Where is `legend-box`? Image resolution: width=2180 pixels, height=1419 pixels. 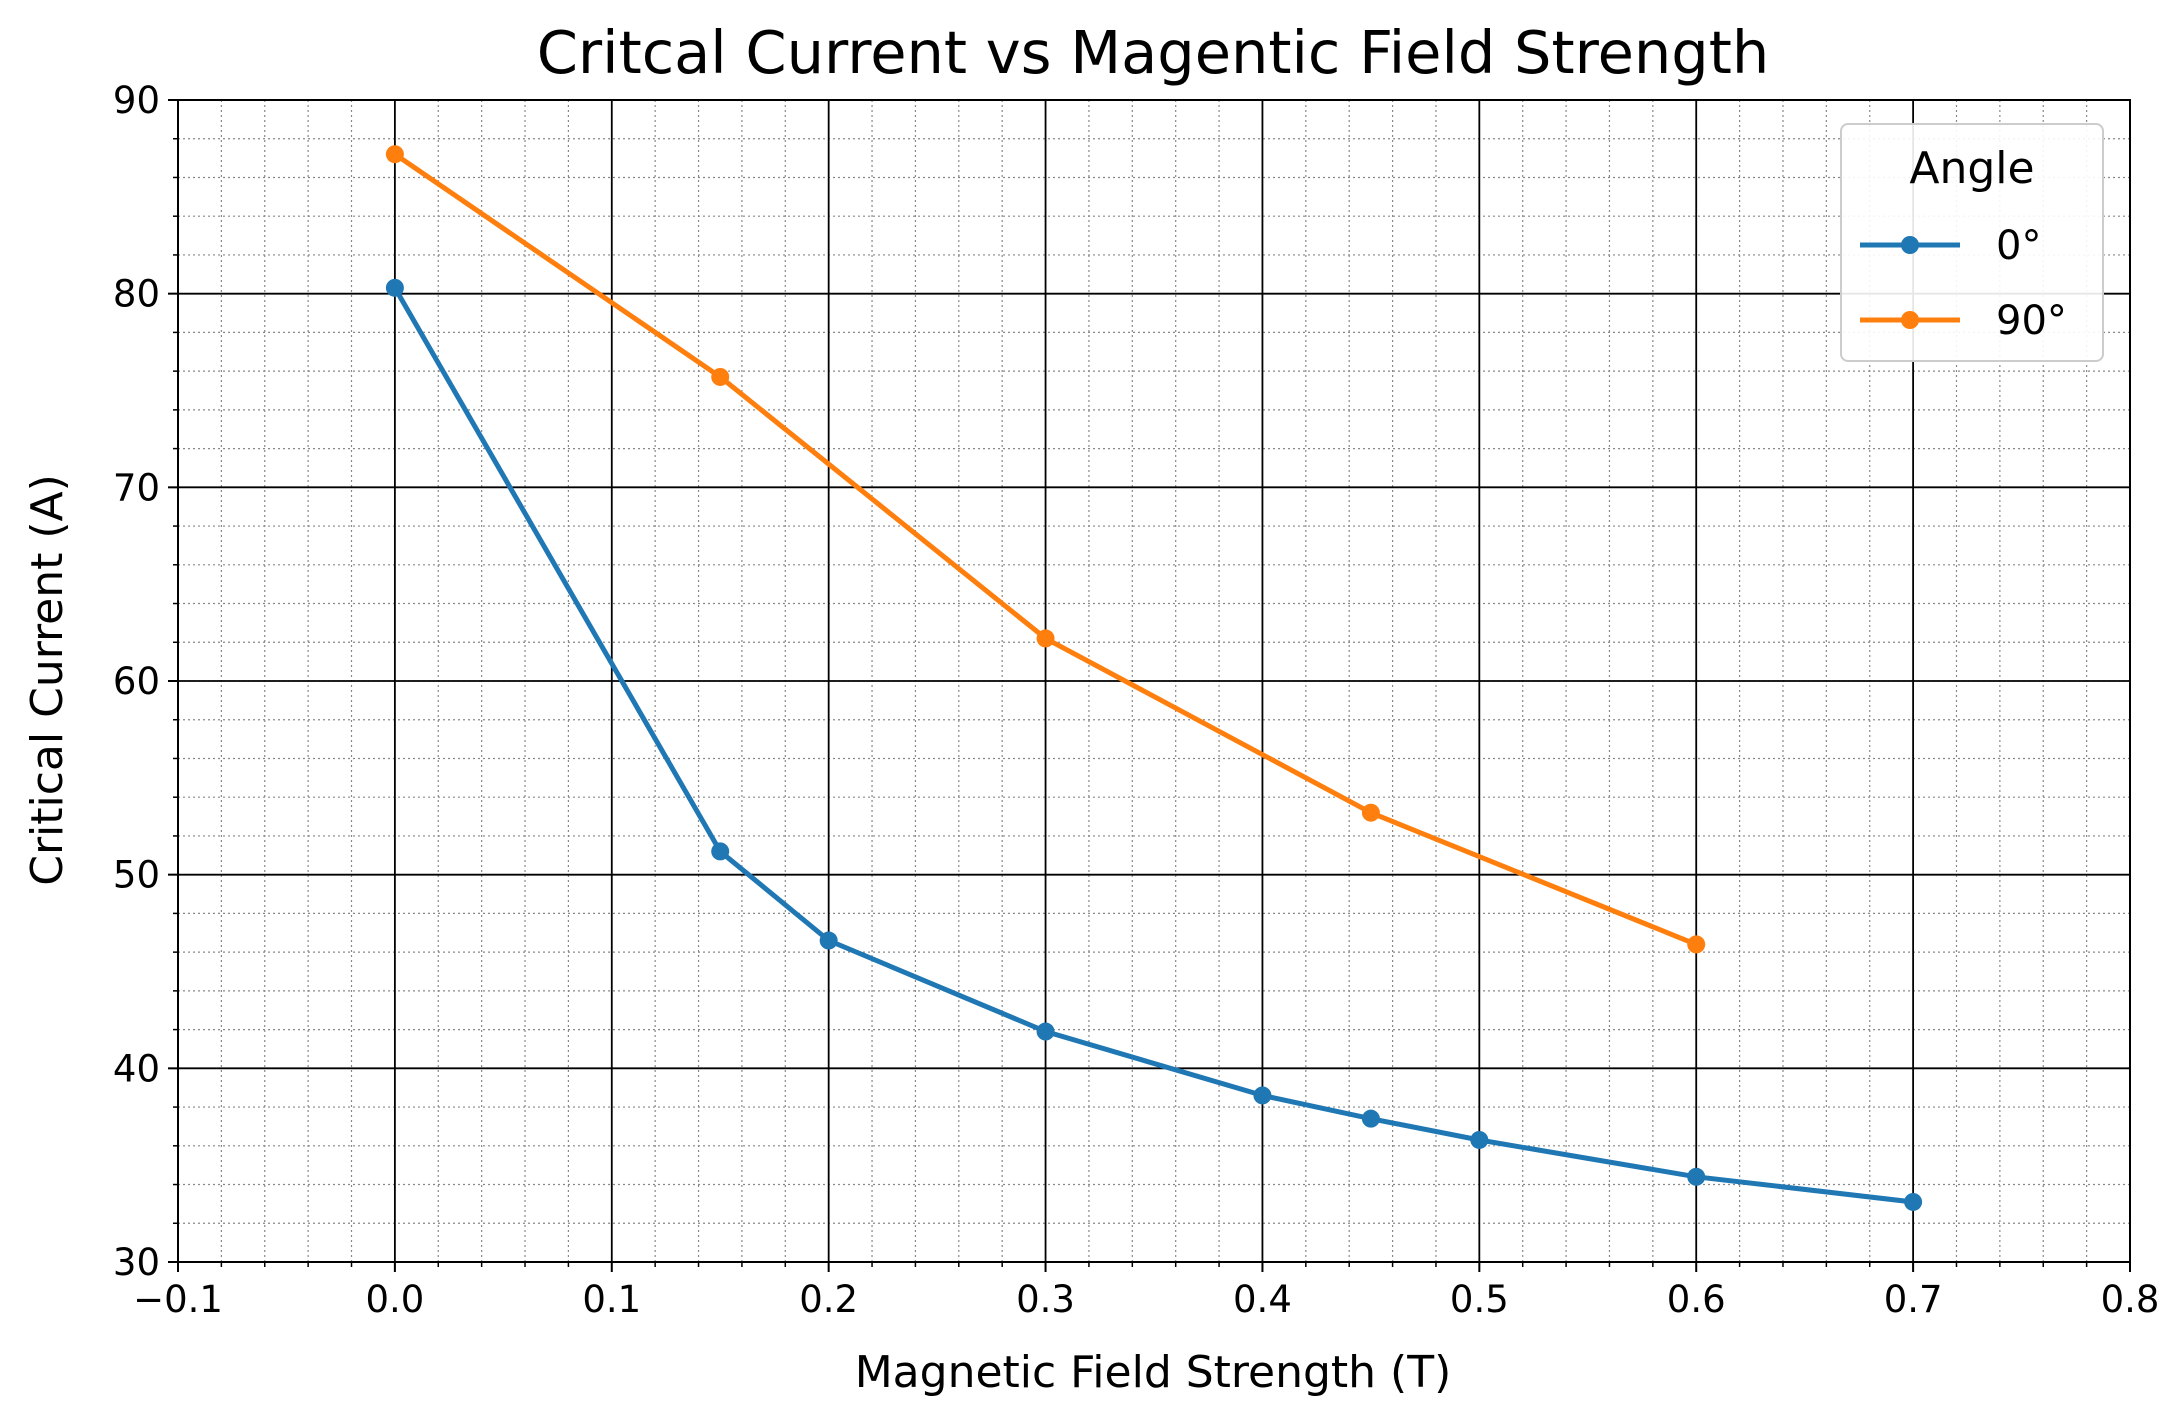 legend-box is located at coordinates (1972, 242).